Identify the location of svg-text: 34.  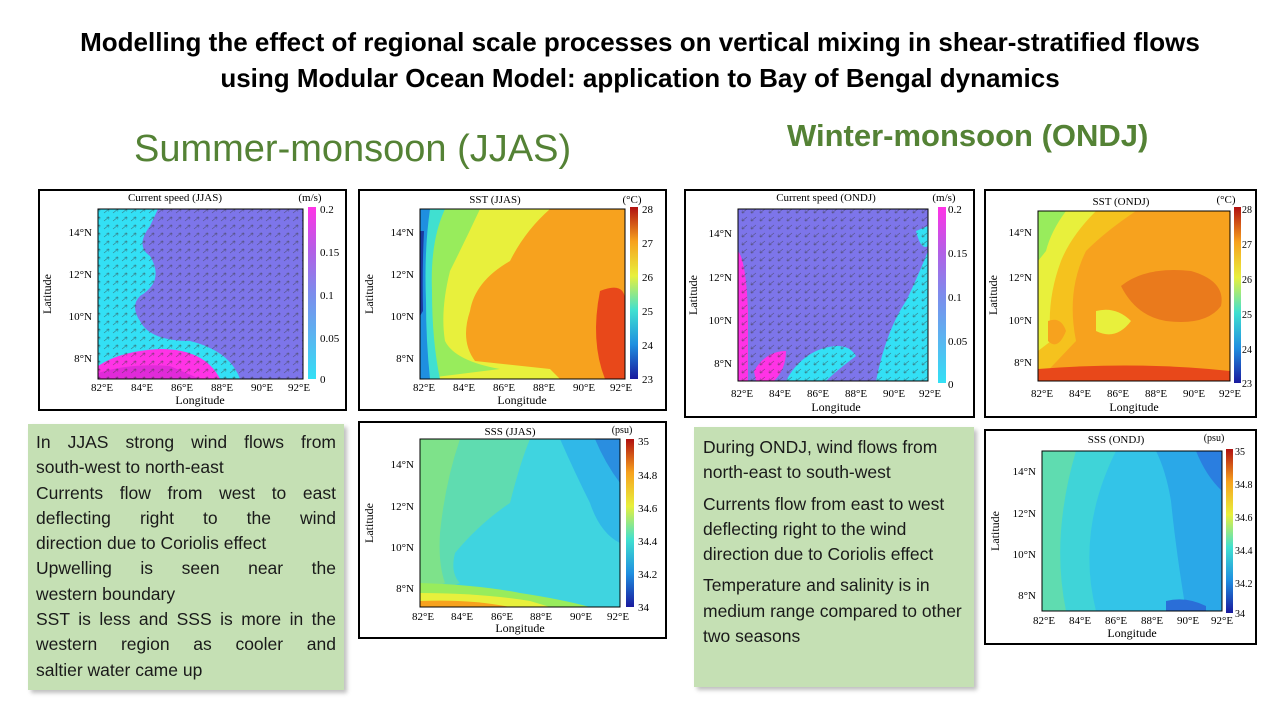
(1240, 614).